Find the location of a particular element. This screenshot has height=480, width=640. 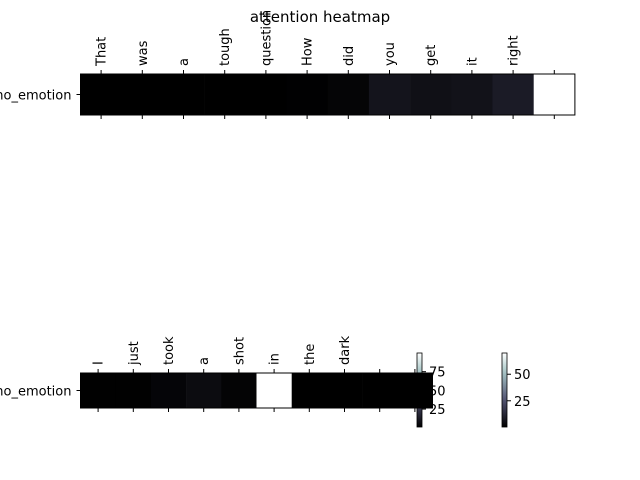

x-token-label: did is located at coordinates (349, 56).